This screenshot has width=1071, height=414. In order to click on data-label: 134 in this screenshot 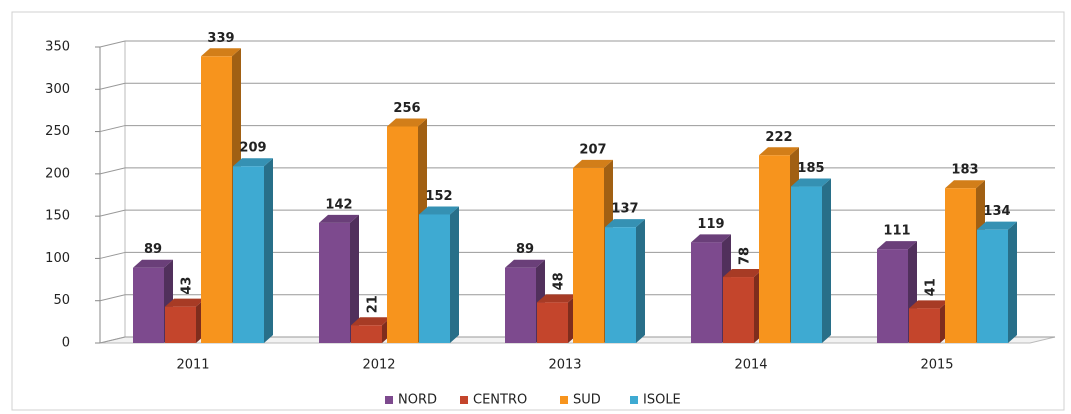, I will do `click(996, 211)`.